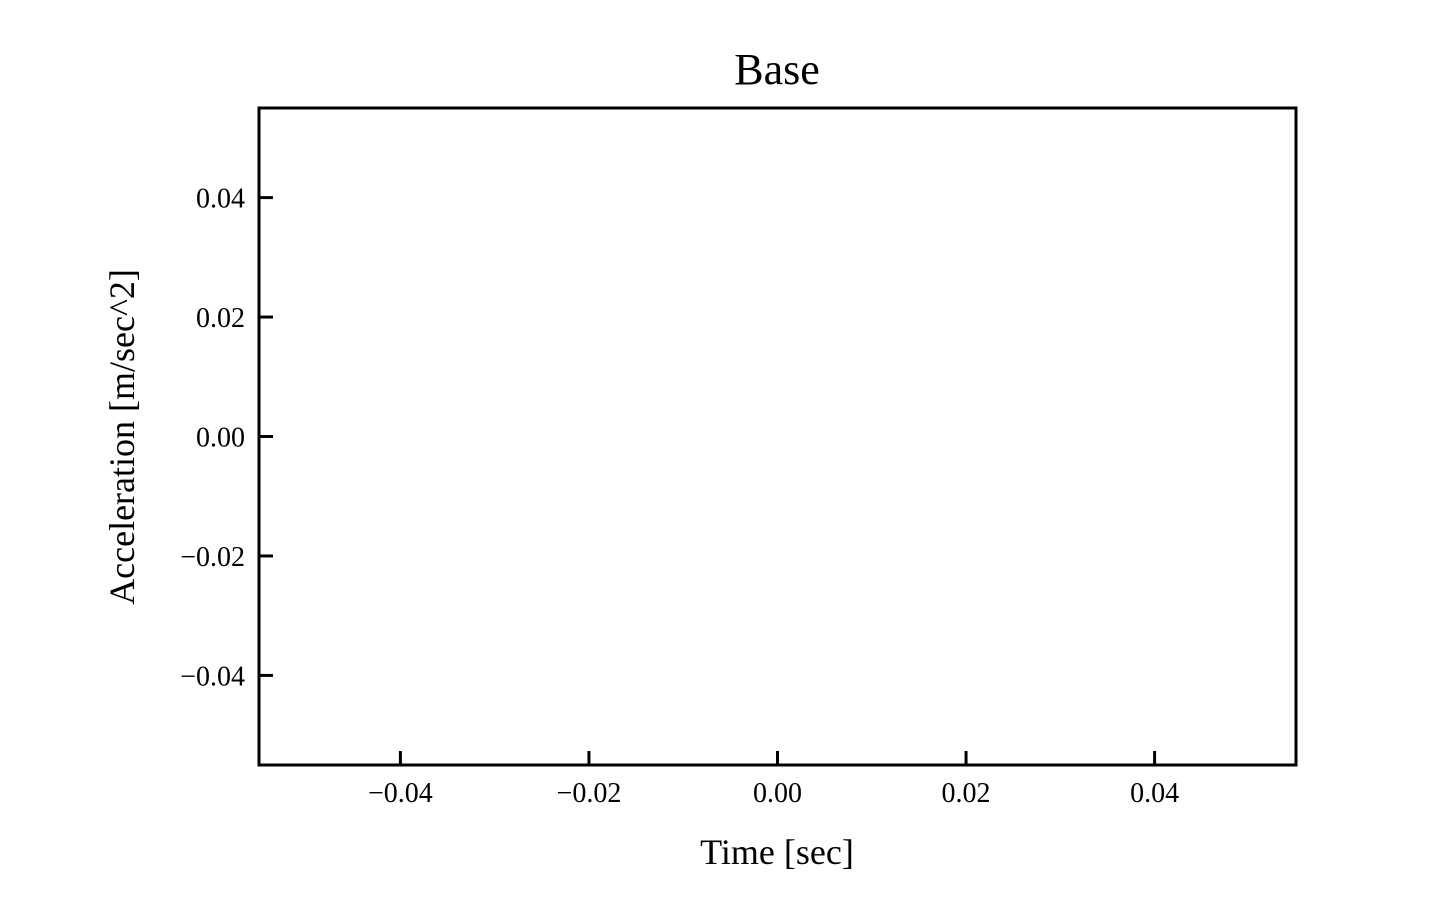  What do you see at coordinates (212, 676) in the screenshot?
I see `y-tick-label: −0.04` at bounding box center [212, 676].